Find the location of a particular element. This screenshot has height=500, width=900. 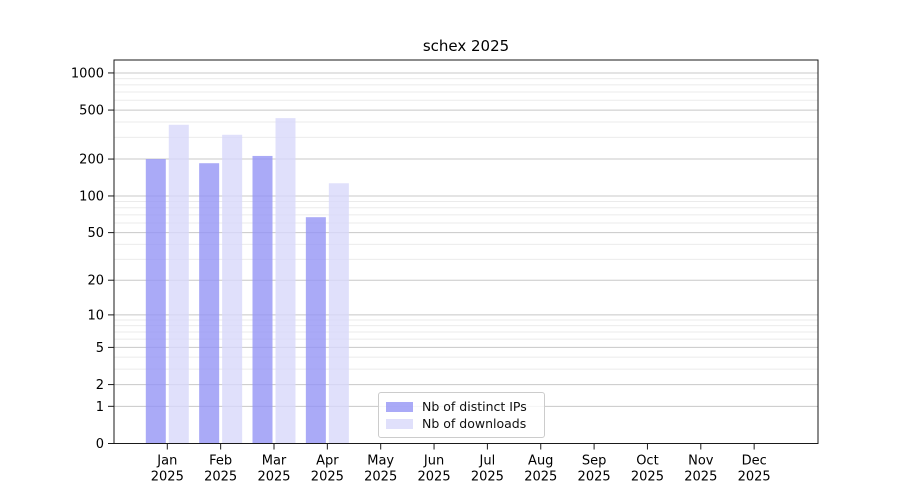

legend-item-downloads: Nb of downloads is located at coordinates (465, 423).